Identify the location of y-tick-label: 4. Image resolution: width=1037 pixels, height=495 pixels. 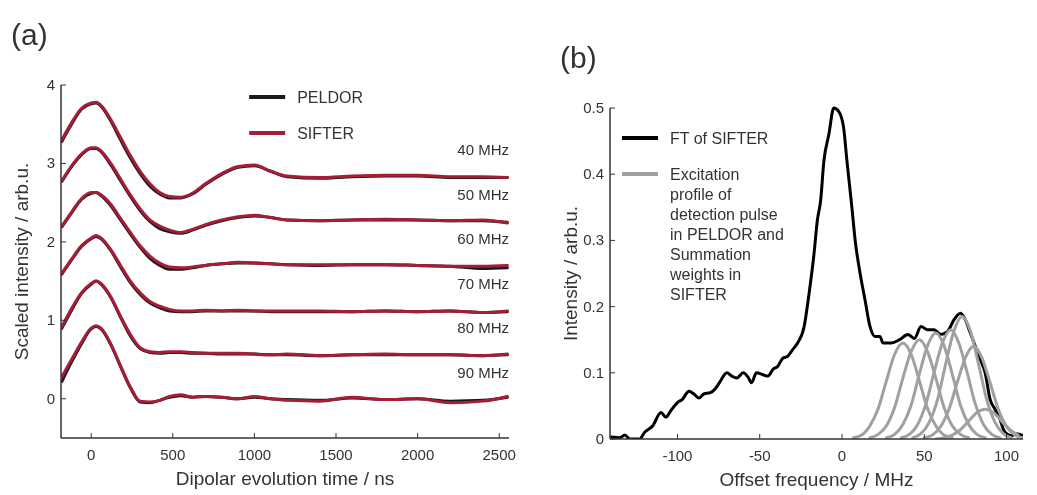
(50, 84).